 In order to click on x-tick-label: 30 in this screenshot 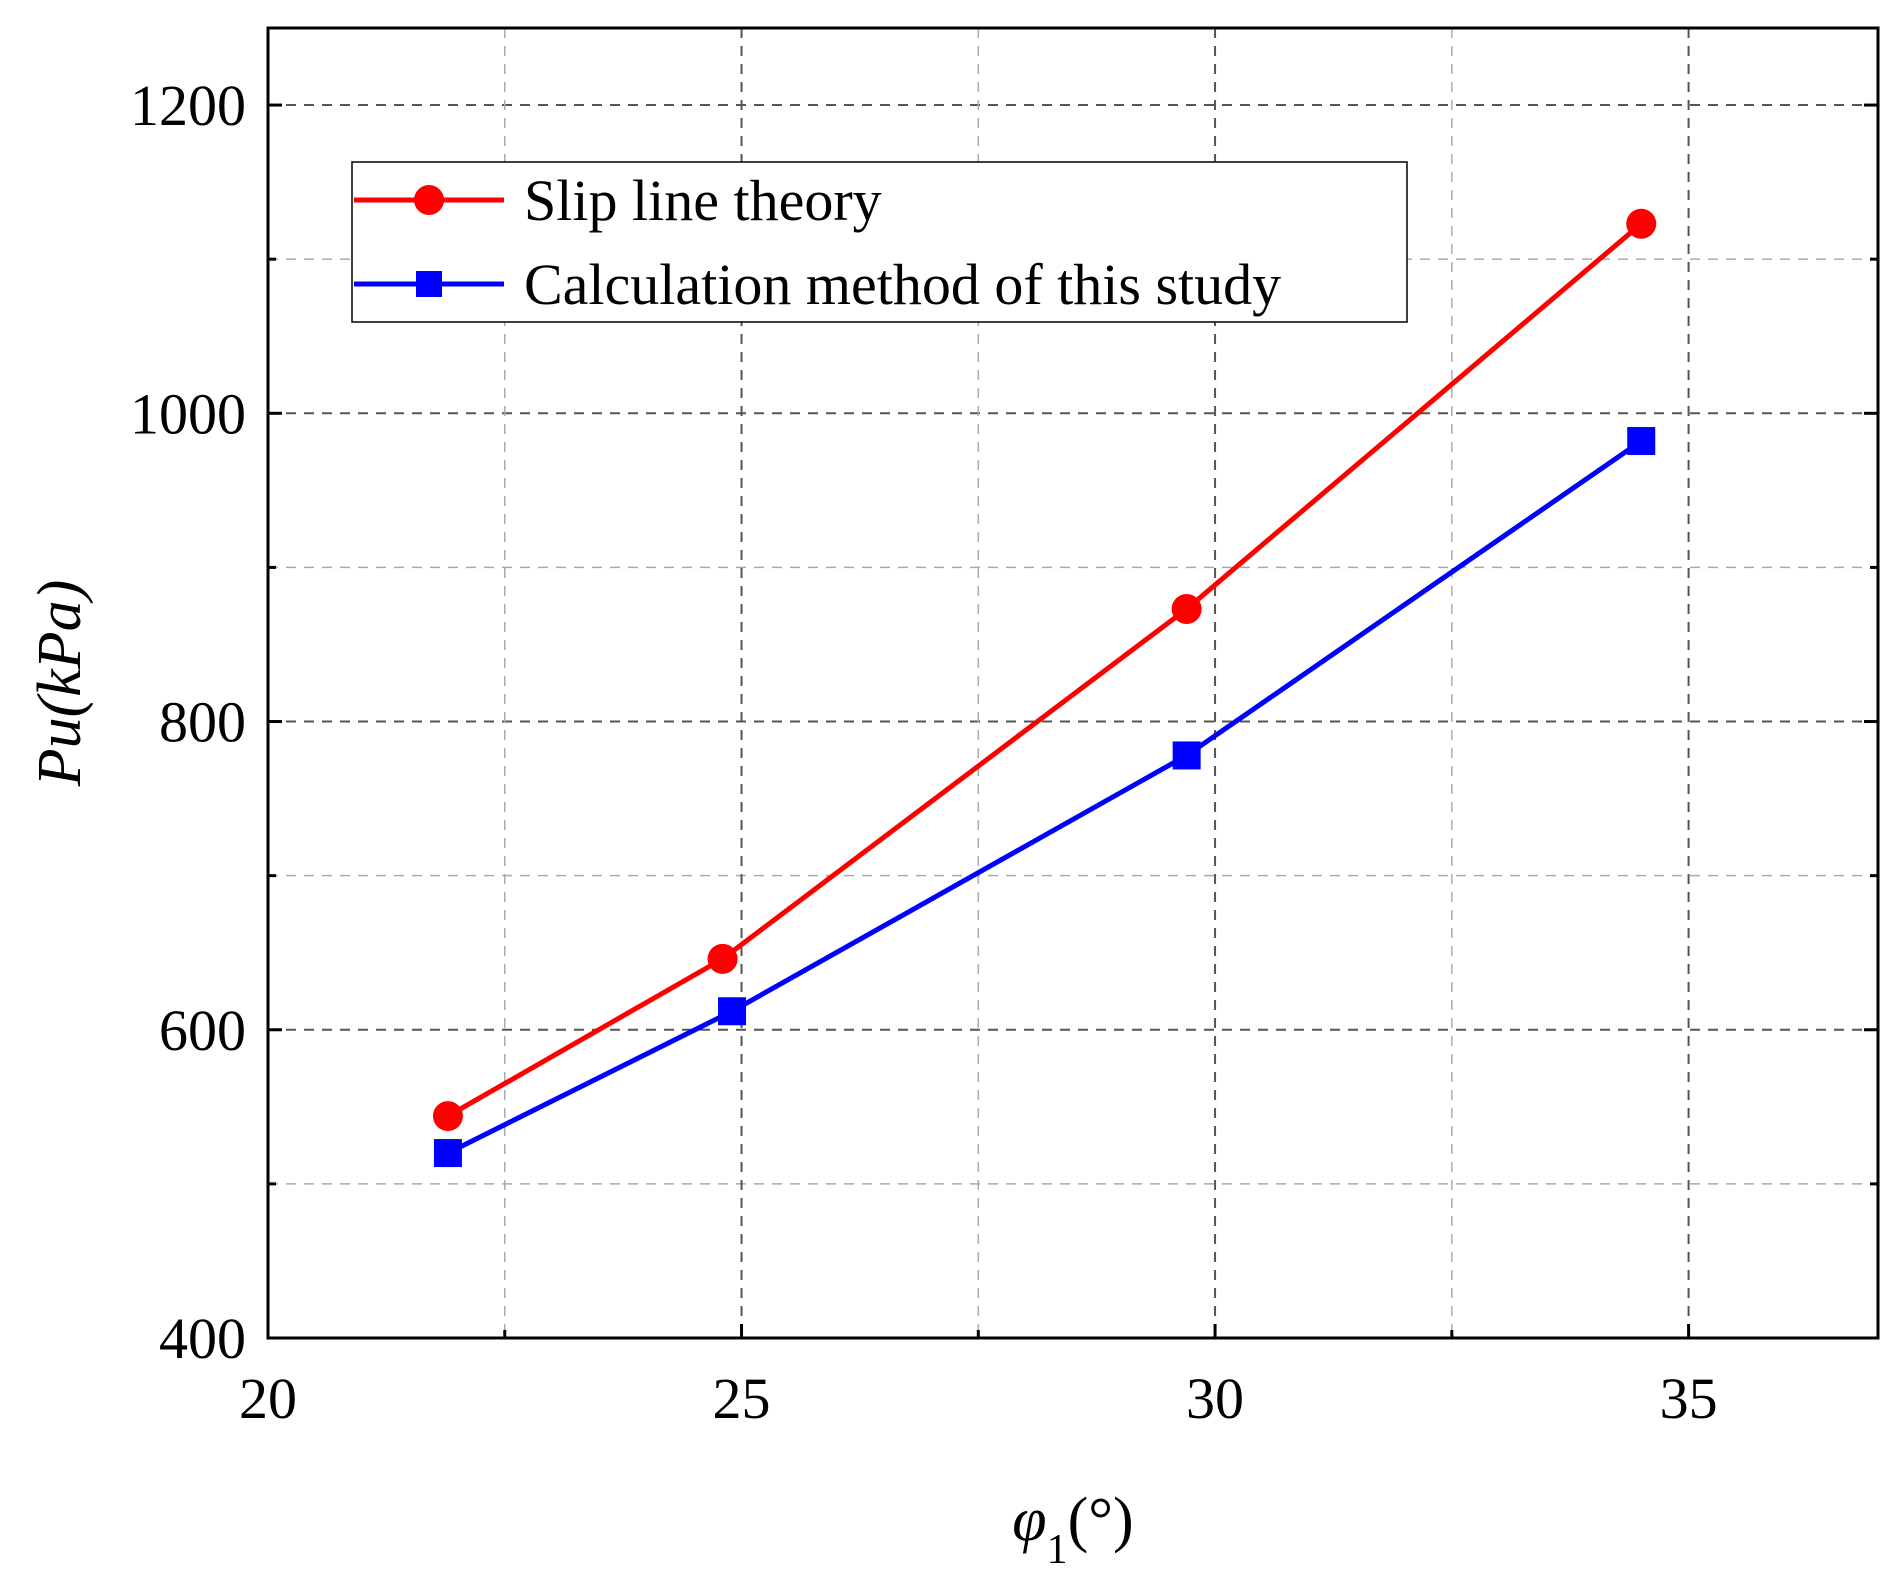, I will do `click(1215, 1398)`.